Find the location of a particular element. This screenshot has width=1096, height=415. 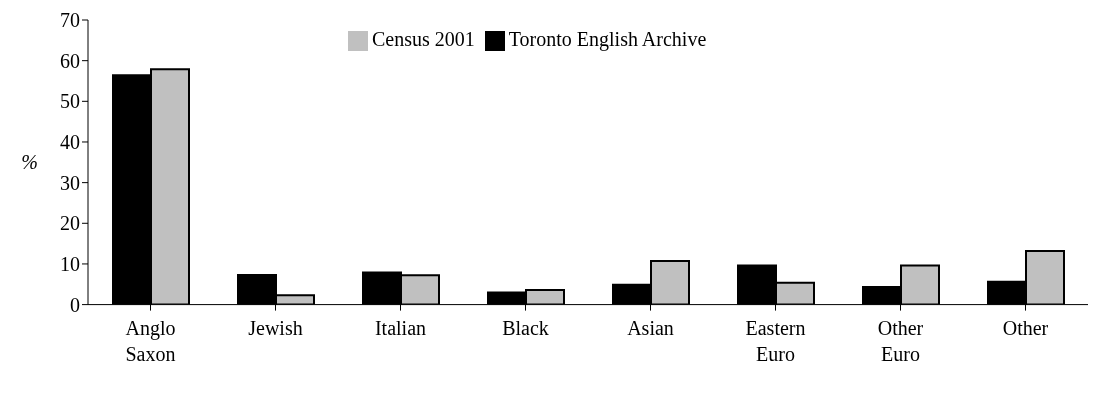

x-tick-label: Jewish is located at coordinates (275, 327).